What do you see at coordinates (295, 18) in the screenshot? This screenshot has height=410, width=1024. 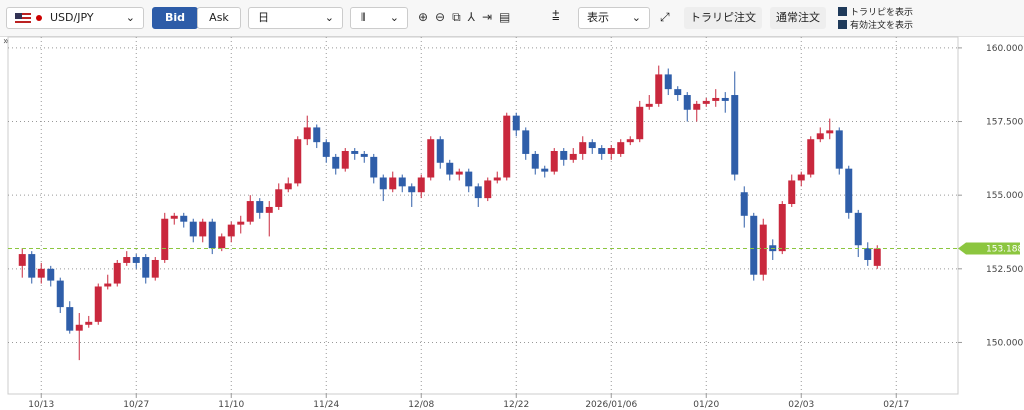 I see `period-select: 日 ⌄` at bounding box center [295, 18].